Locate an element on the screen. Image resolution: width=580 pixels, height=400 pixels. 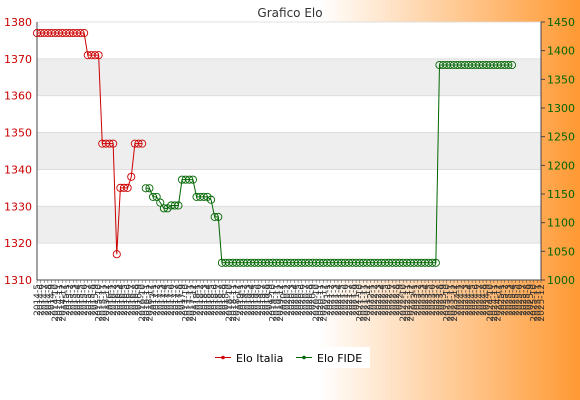
x-tick-label: 2025-3 is located at coordinates (509, 300).